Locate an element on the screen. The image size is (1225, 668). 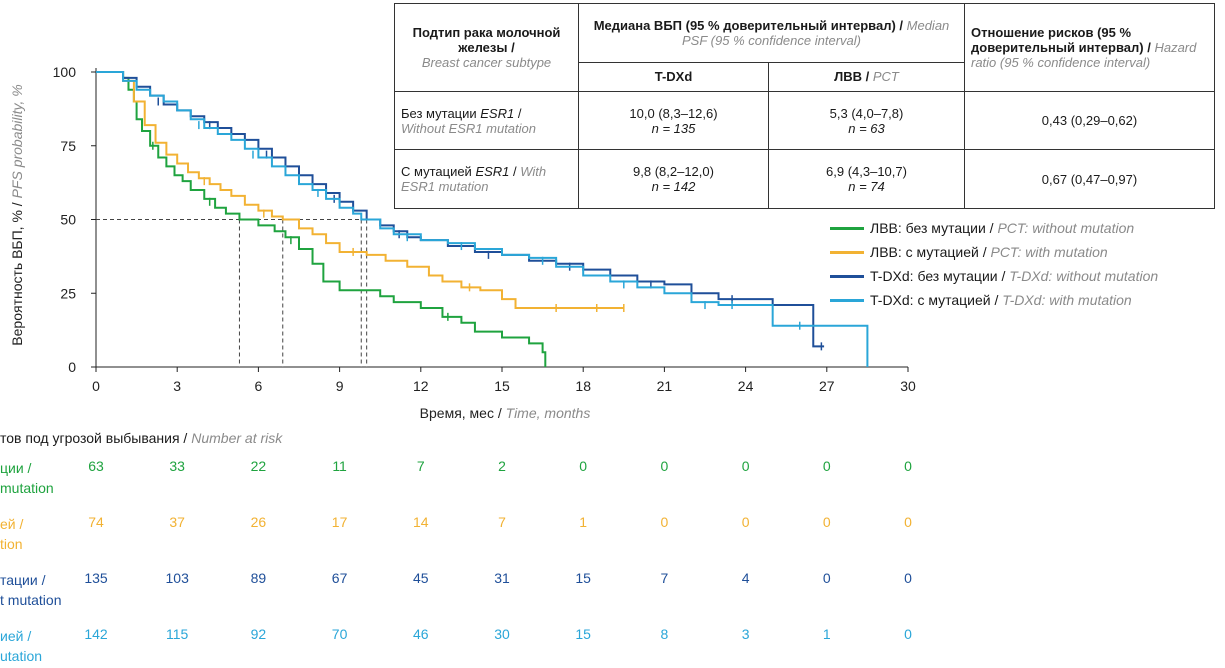
risk-value: 26 is located at coordinates (258, 522).